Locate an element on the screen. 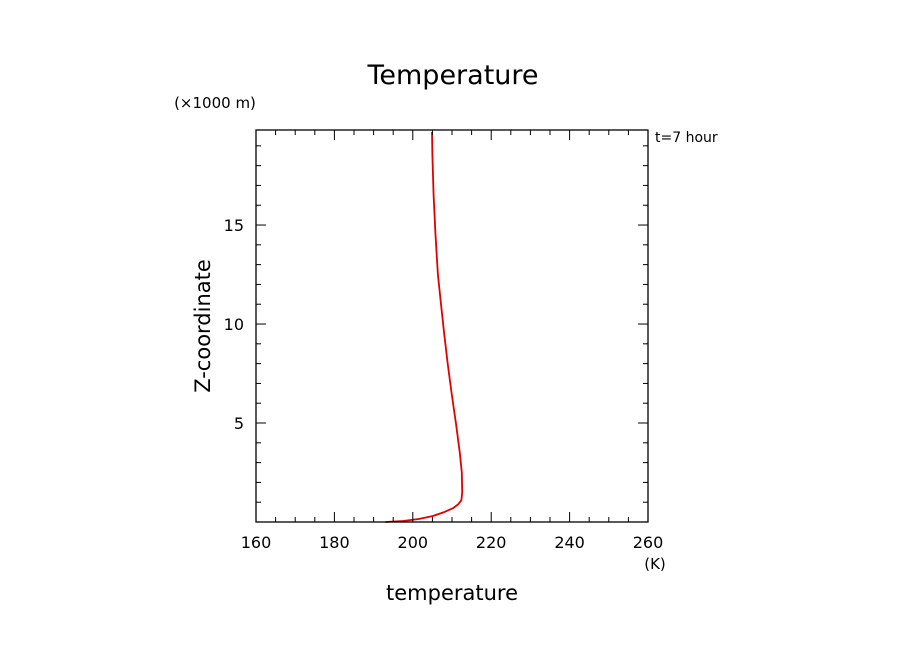  y-tick-label: 15 is located at coordinates (234, 225).